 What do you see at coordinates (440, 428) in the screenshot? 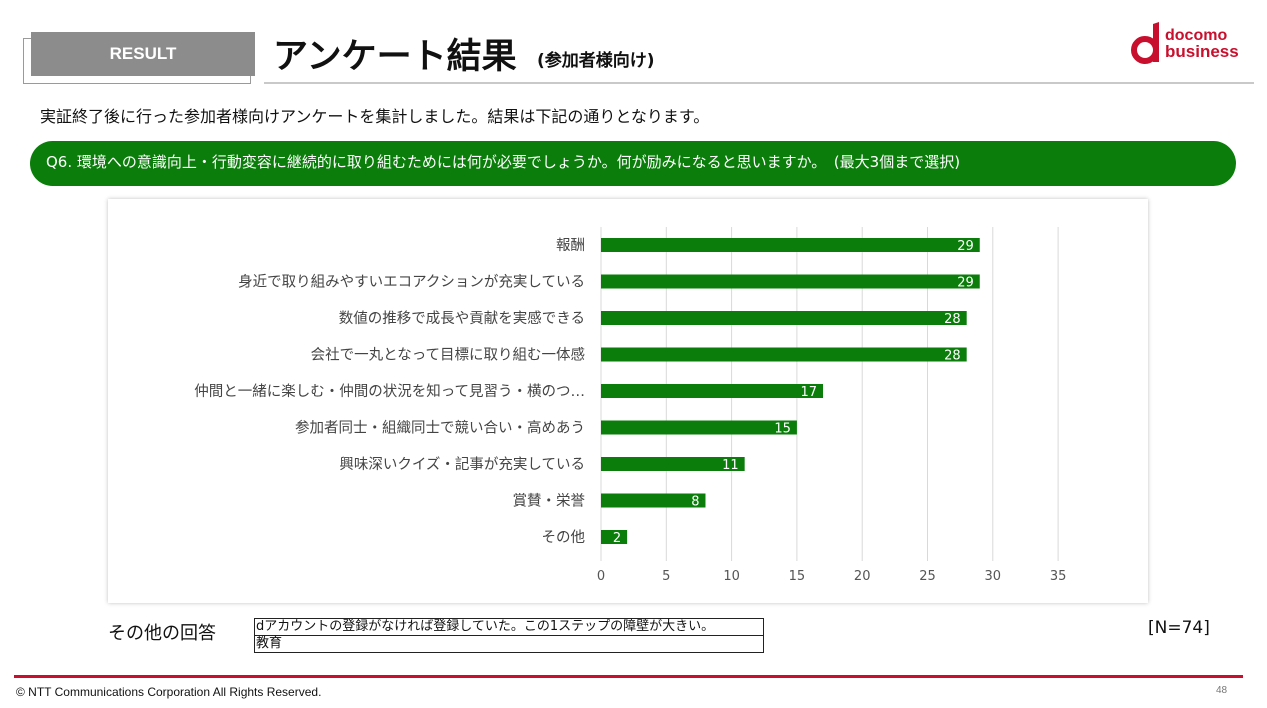
I see `chart-category-label: 参加者同士・組織同士で競い合い・高めあう` at bounding box center [440, 428].